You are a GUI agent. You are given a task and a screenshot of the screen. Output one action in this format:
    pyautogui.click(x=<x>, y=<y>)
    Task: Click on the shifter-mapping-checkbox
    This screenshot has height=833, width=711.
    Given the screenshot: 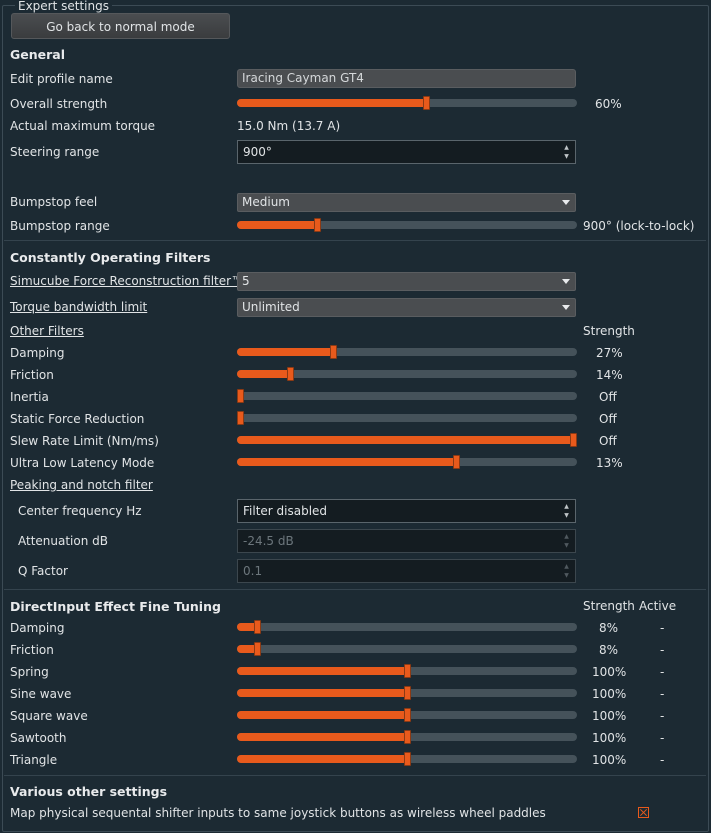 What is the action you would take?
    pyautogui.click(x=643, y=812)
    